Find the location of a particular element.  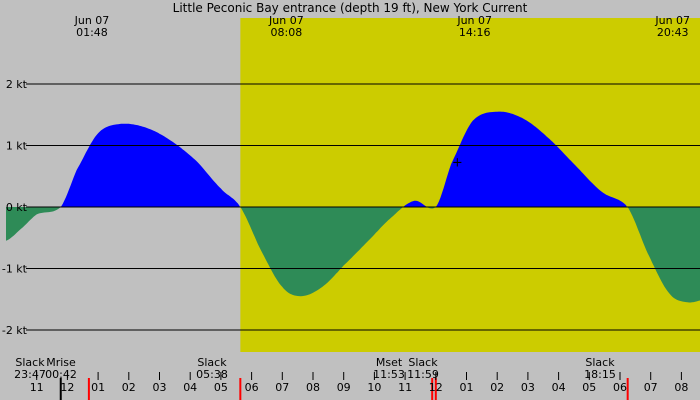

event-time-0: 23:47 is located at coordinates (30, 374).